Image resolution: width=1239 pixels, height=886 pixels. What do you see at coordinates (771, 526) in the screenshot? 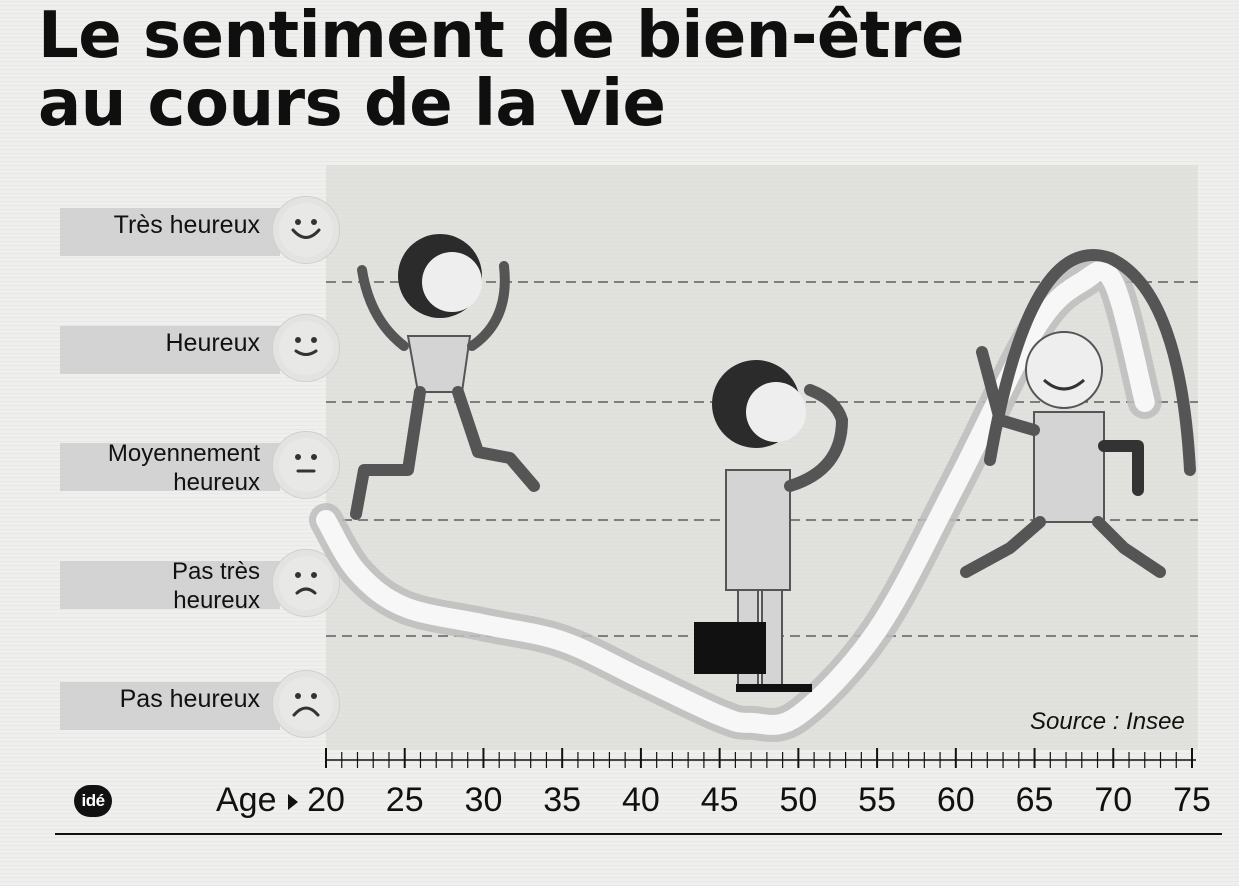
I see `sad-man-illustration` at bounding box center [771, 526].